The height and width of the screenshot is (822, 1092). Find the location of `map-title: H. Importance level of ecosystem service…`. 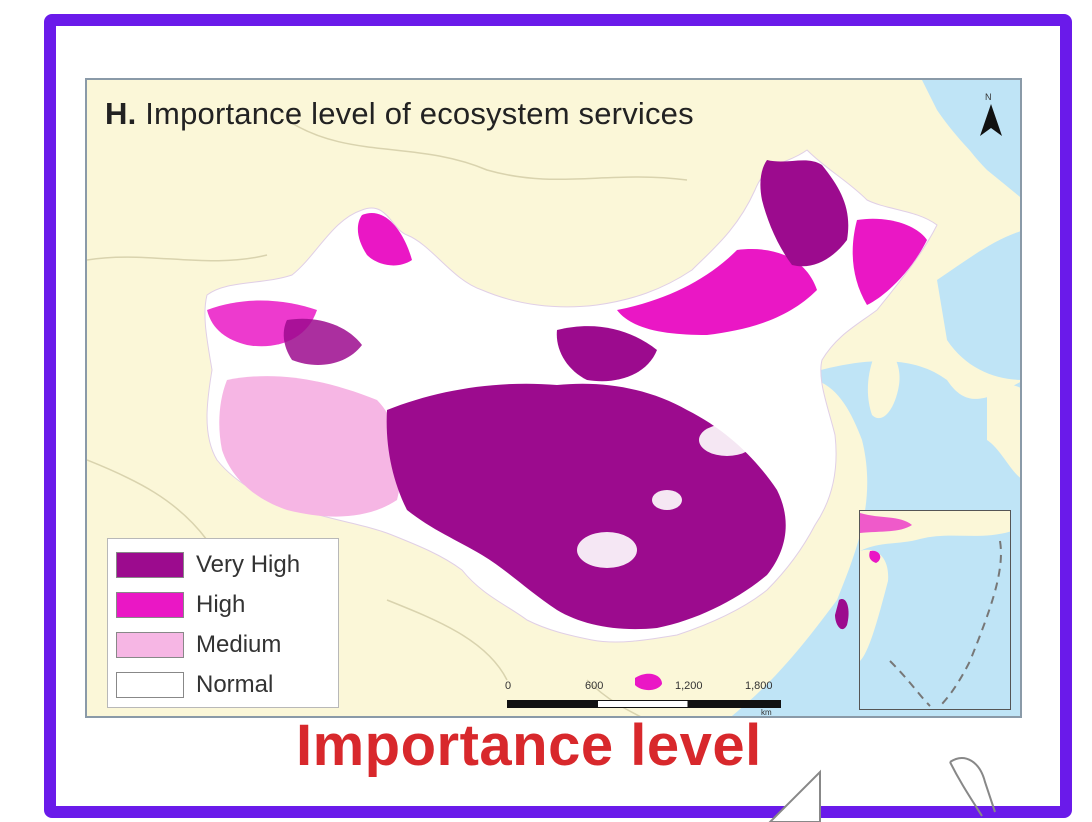

map-title: H. Importance level of ecosystem service… is located at coordinates (399, 114).